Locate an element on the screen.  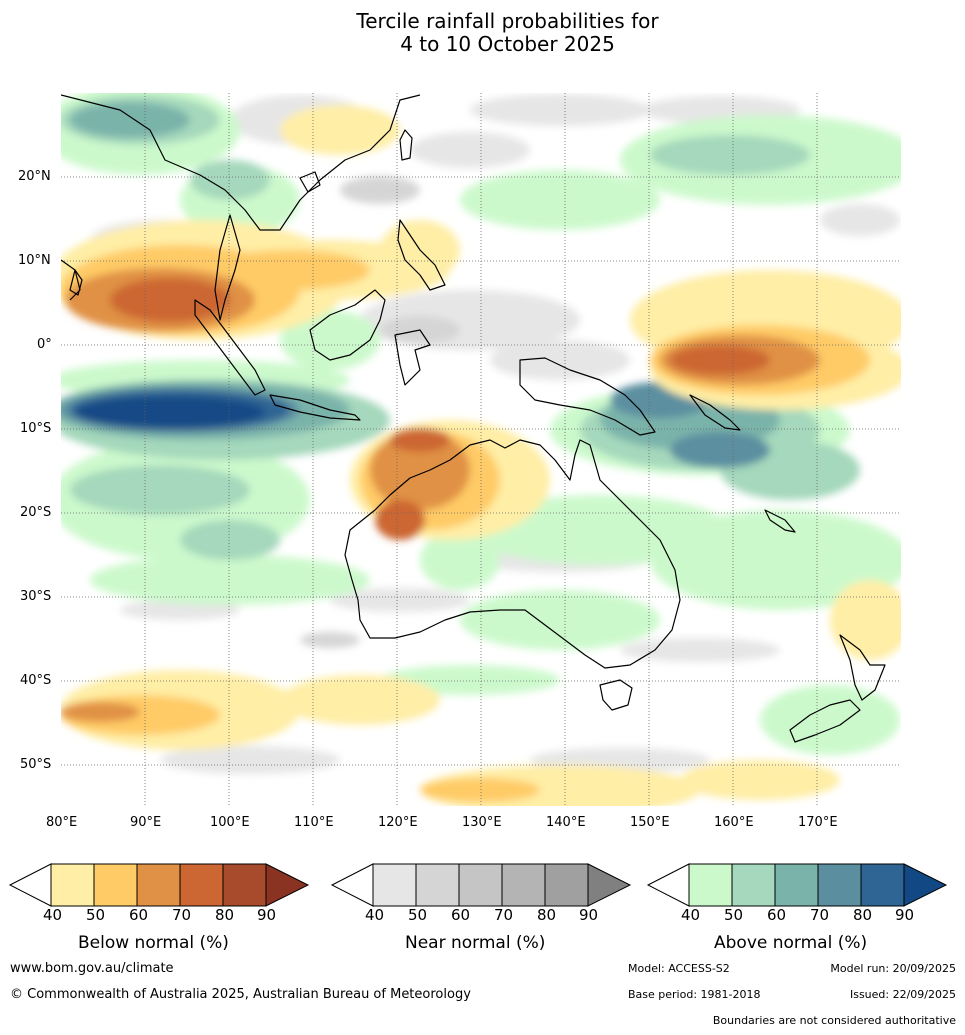
coast-australia is located at coordinates (512, 554).